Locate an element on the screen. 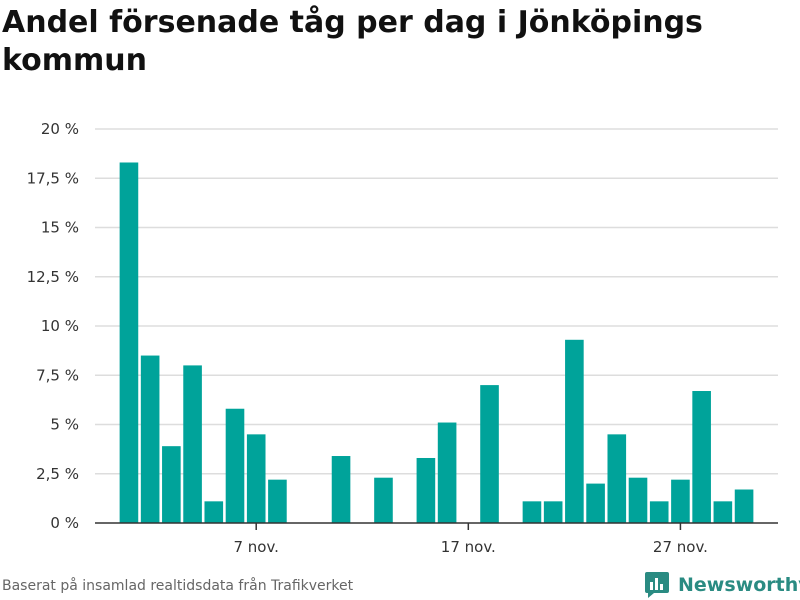  y-tick-label: 15 % is located at coordinates (60, 228).